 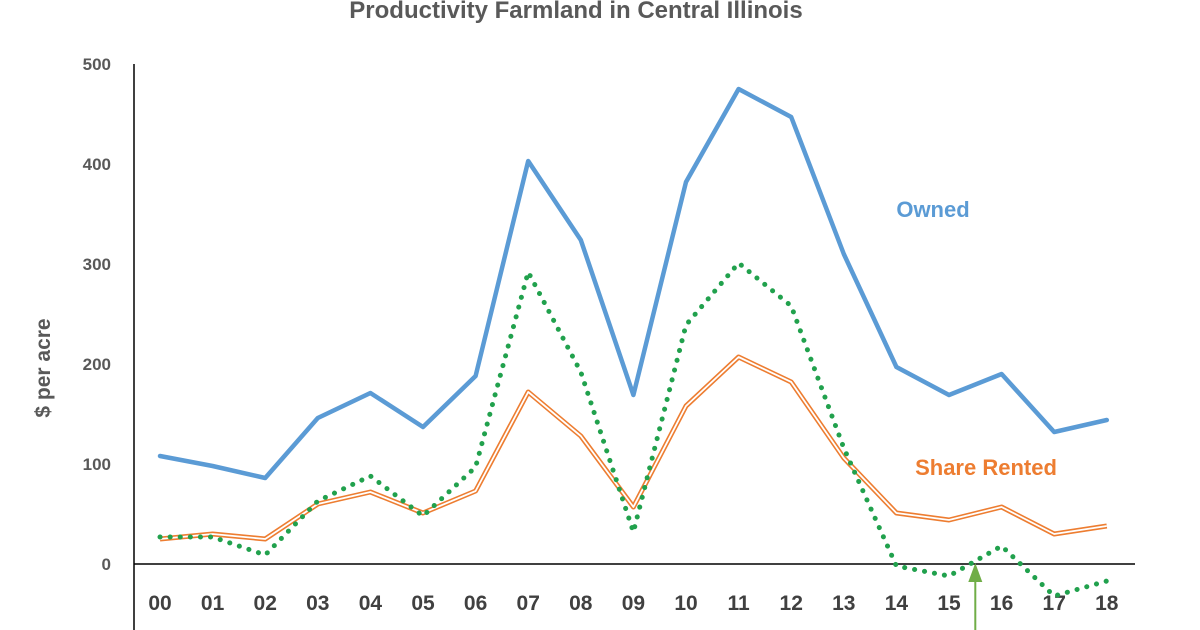 I want to click on x-tick-label: 04, so click(x=371, y=603).